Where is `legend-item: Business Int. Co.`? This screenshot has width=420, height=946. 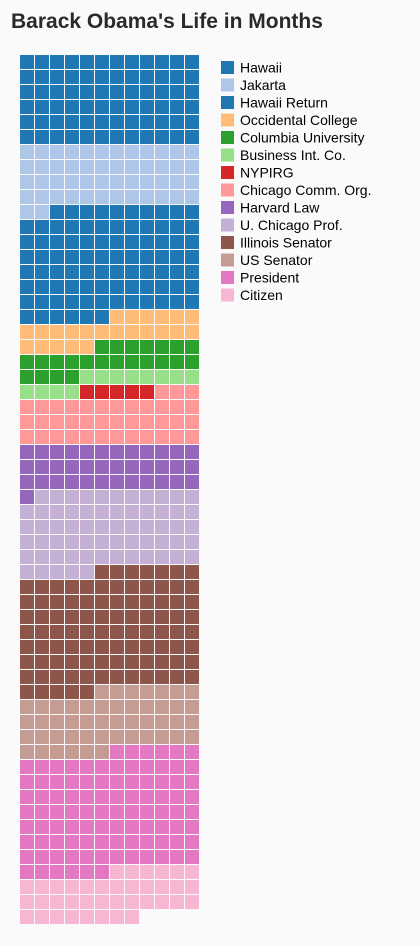
legend-item: Business Int. Co. is located at coordinates (283, 155).